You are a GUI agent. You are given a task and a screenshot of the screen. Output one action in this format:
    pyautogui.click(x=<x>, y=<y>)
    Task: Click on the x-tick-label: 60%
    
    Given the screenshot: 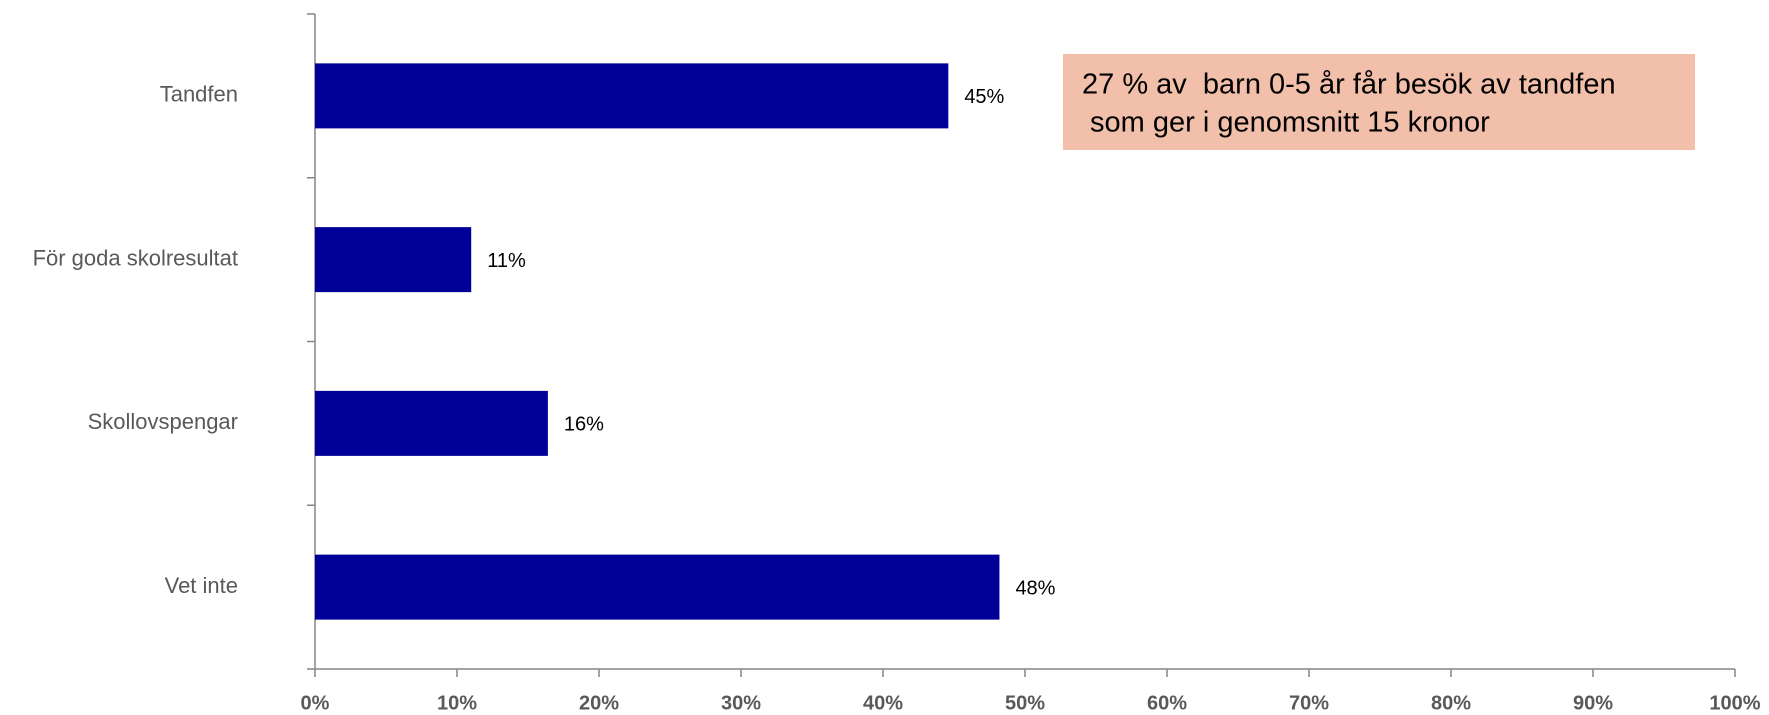 What is the action you would take?
    pyautogui.click(x=1167, y=703)
    